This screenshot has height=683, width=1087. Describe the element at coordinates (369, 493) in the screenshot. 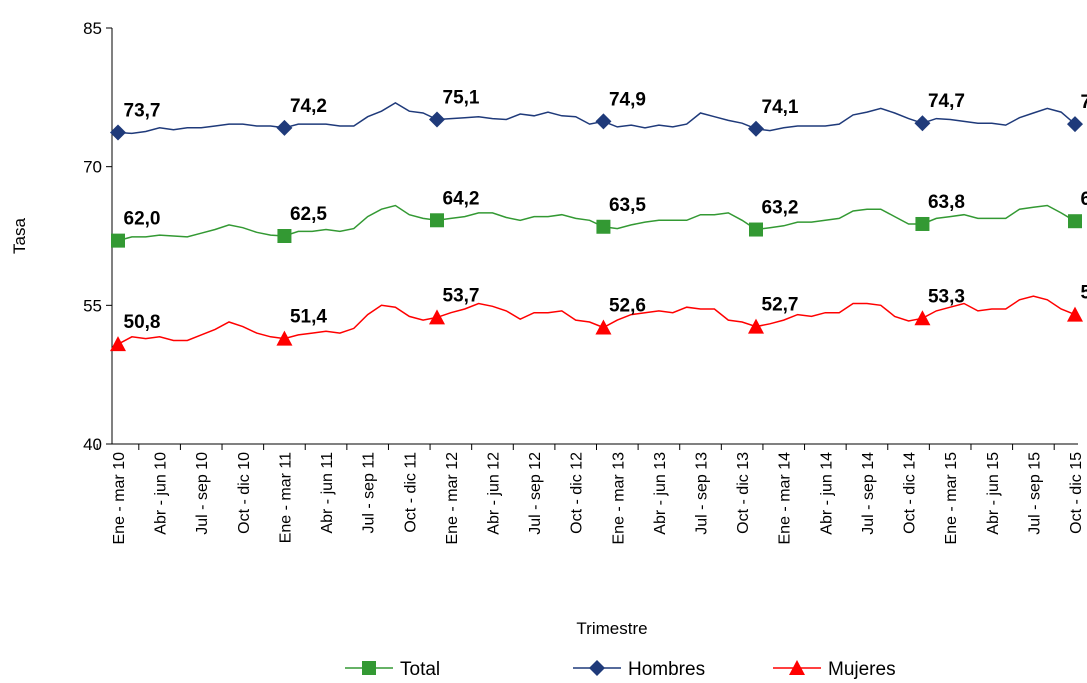

I see `x-tick-label: Jul - sep 11` at that location.